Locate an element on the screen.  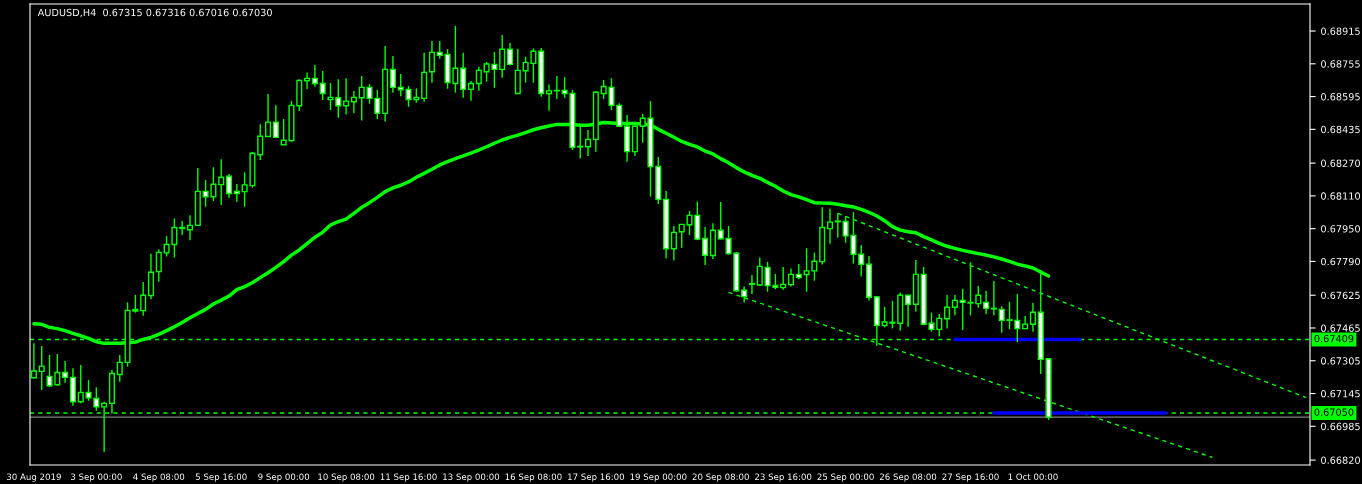
x-tick-label: 3 Sep 00:00 is located at coordinates (96, 477).